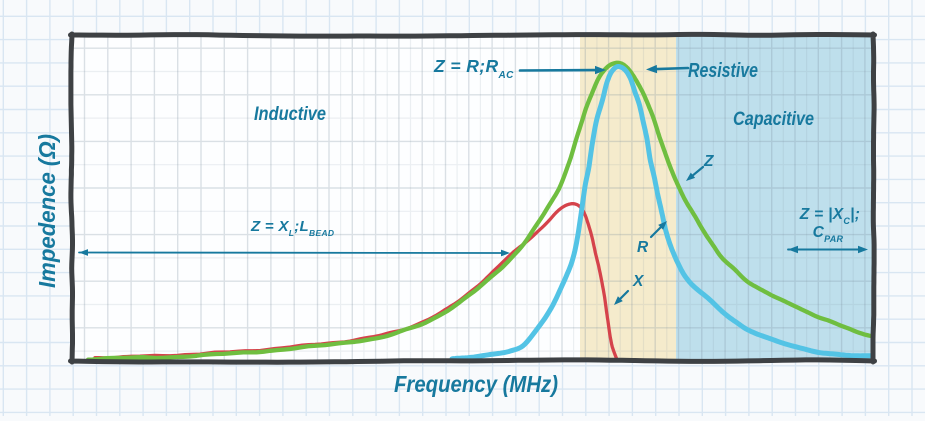  Describe the element at coordinates (638, 281) in the screenshot. I see `svg-text: X` at that location.